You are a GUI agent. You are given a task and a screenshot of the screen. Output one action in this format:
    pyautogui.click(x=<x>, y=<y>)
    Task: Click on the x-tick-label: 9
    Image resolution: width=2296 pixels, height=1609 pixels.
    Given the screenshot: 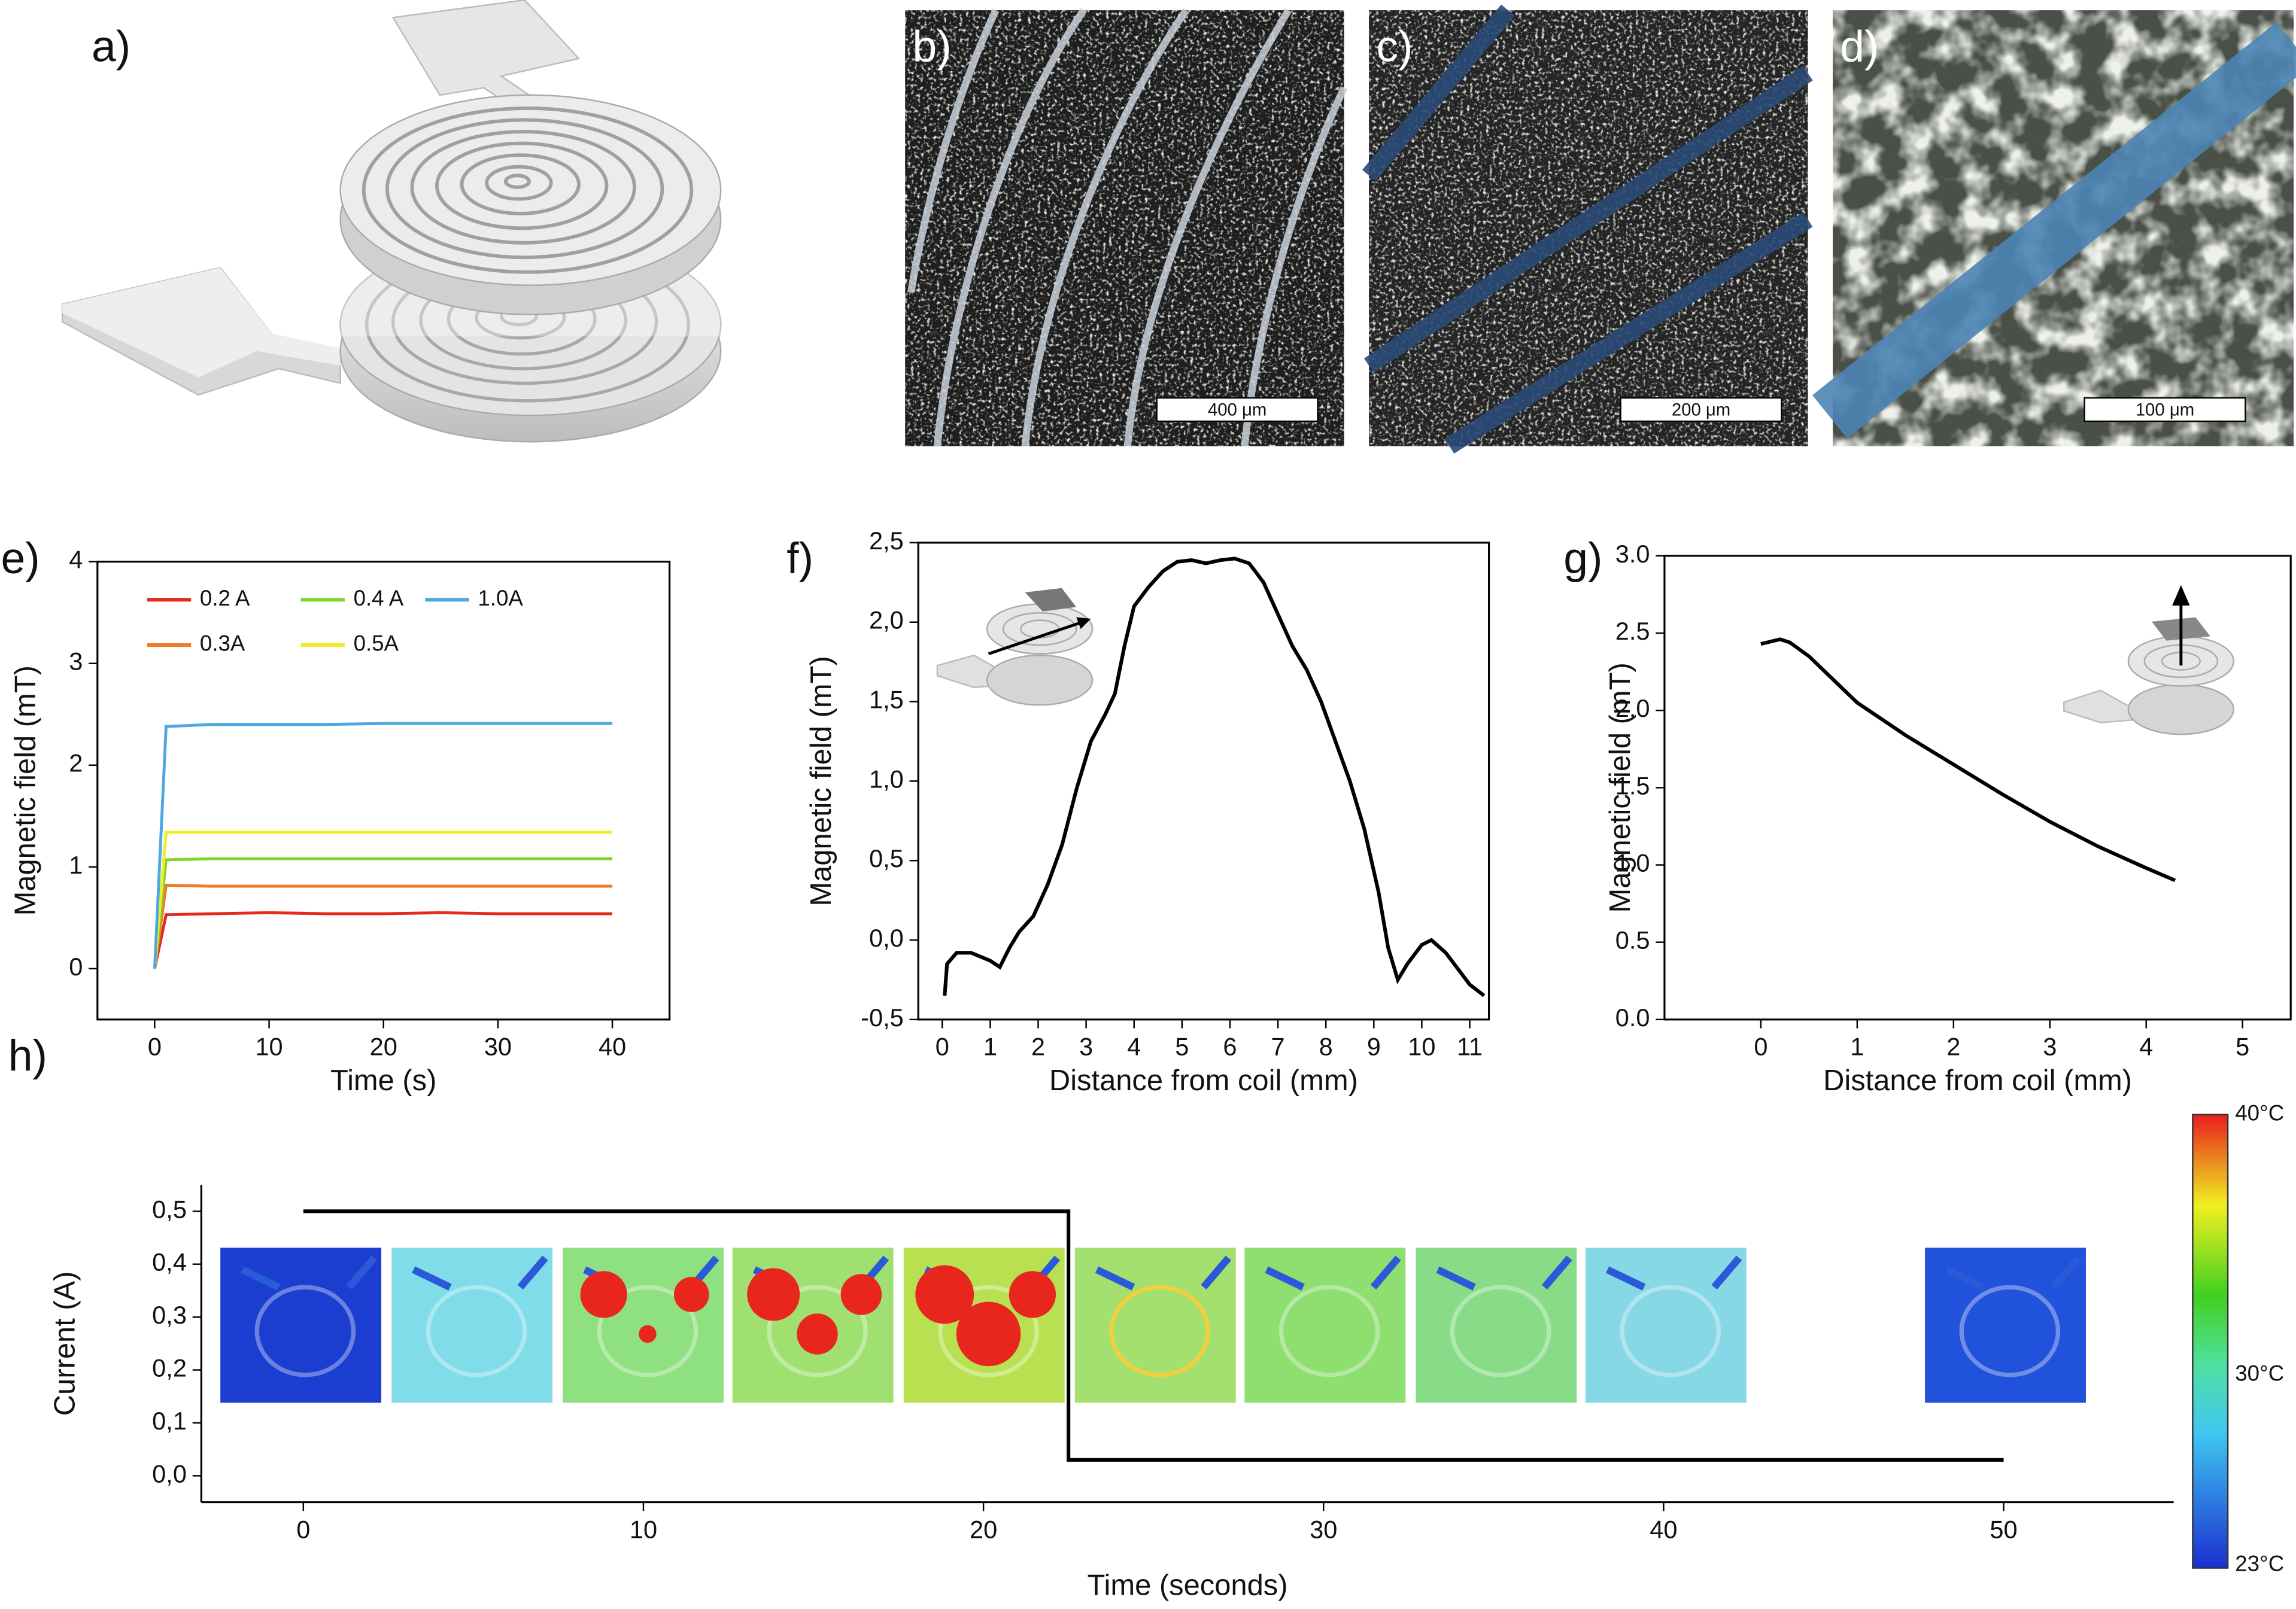 What is the action you would take?
    pyautogui.click(x=1374, y=1047)
    